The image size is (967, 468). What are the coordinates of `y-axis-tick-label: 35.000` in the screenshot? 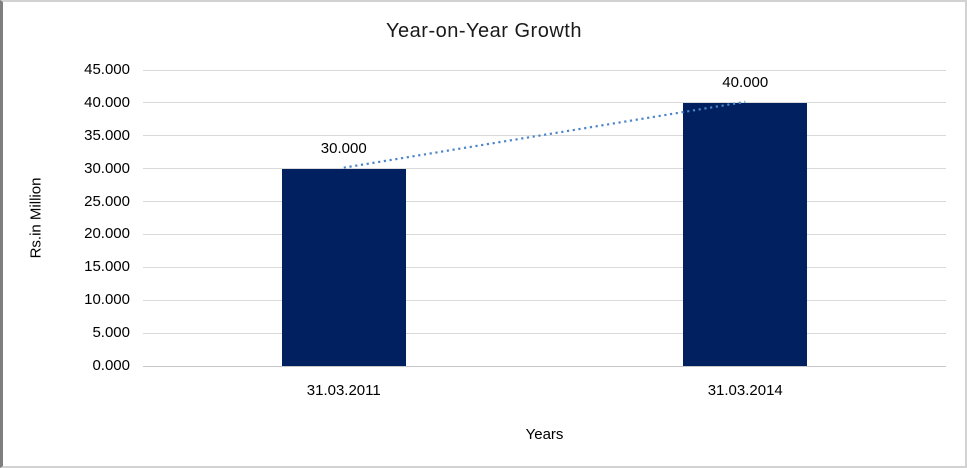 It's located at (107, 135).